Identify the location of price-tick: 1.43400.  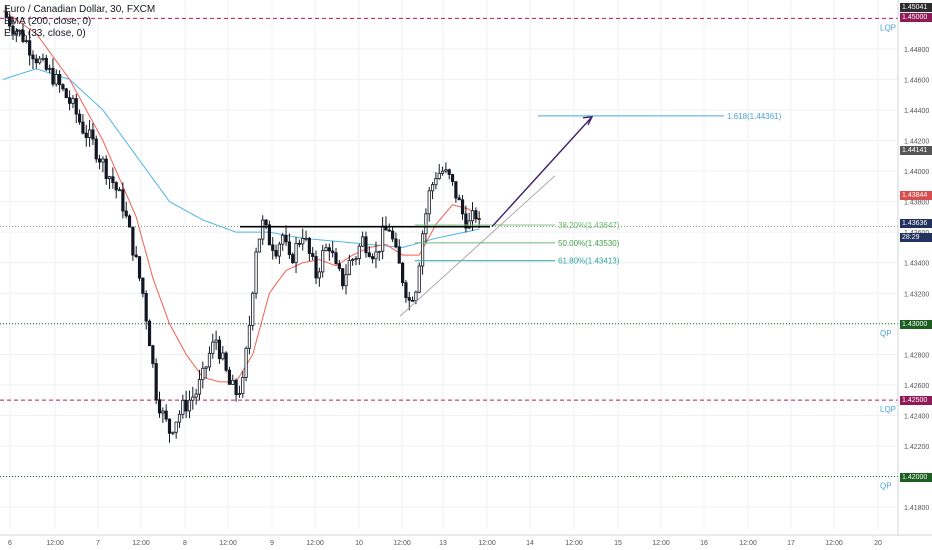
(916, 264).